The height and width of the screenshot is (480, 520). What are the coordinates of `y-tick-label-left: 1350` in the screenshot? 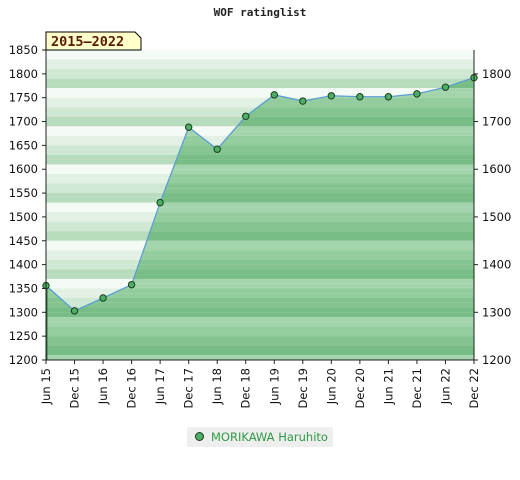 It's located at (23, 288).